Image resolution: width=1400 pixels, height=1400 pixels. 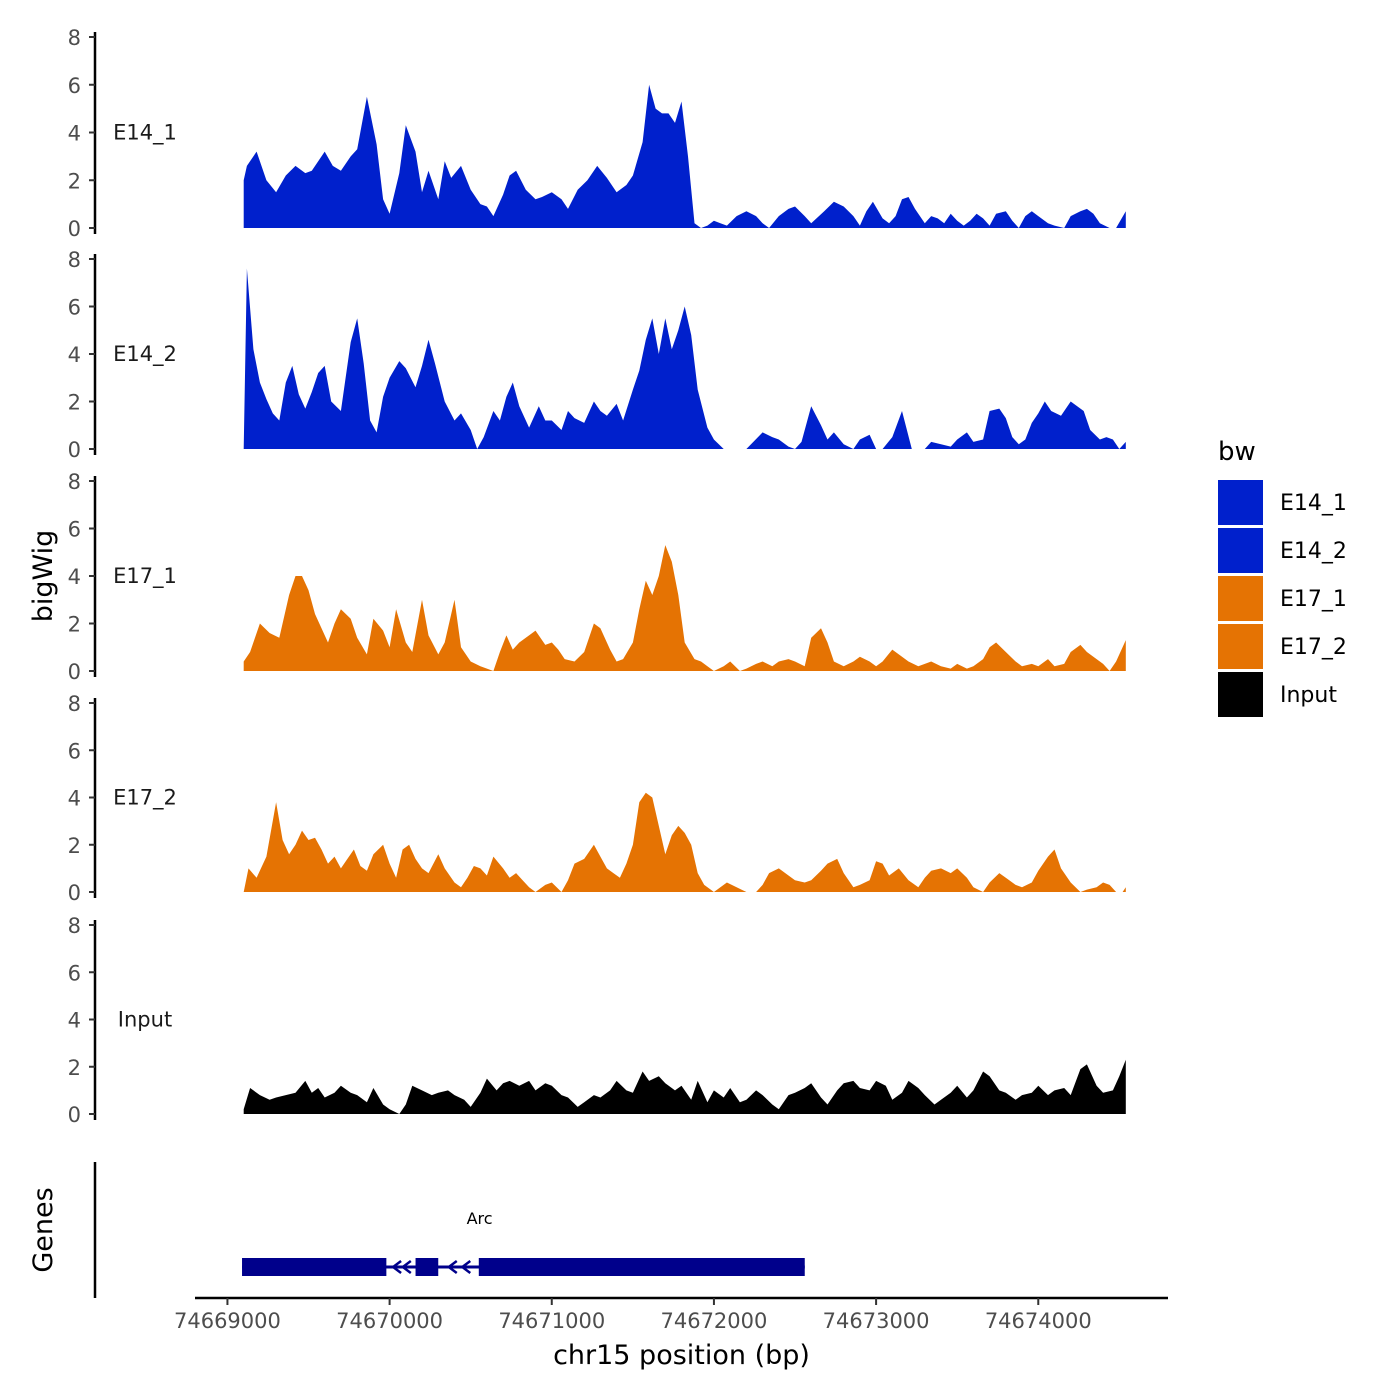 I want to click on gene-Arc: Arc, so click(x=523, y=1242).